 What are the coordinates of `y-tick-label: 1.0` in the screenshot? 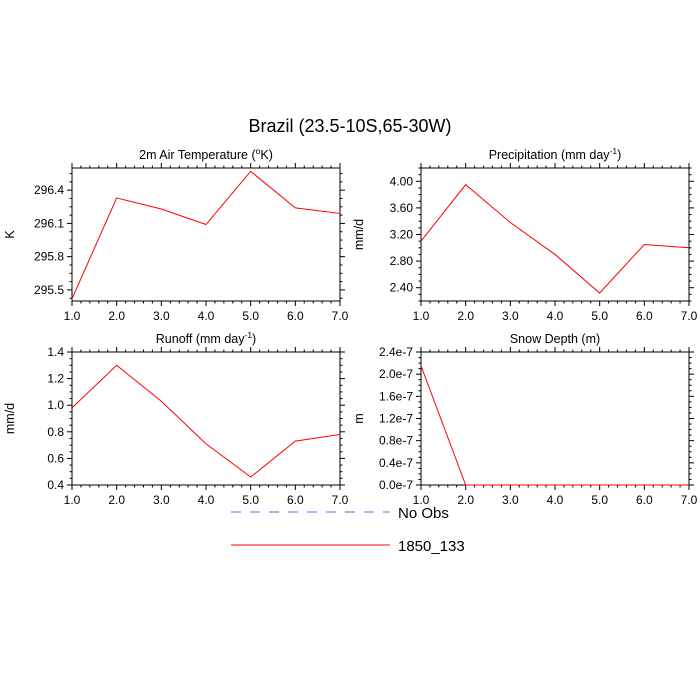 It's located at (55, 405).